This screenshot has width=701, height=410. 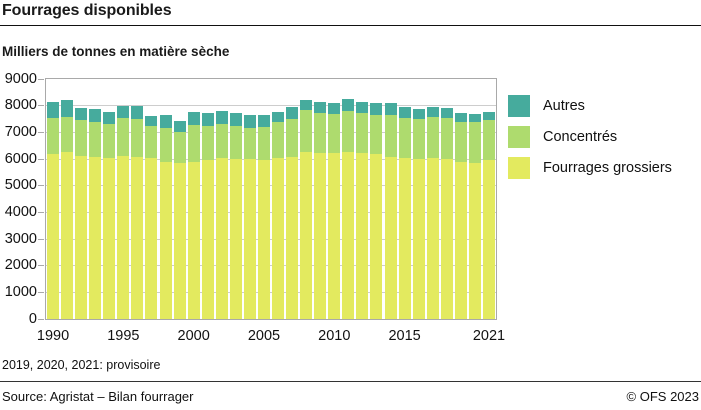 I want to click on y-axis-label-4000: 4000, so click(x=20, y=211).